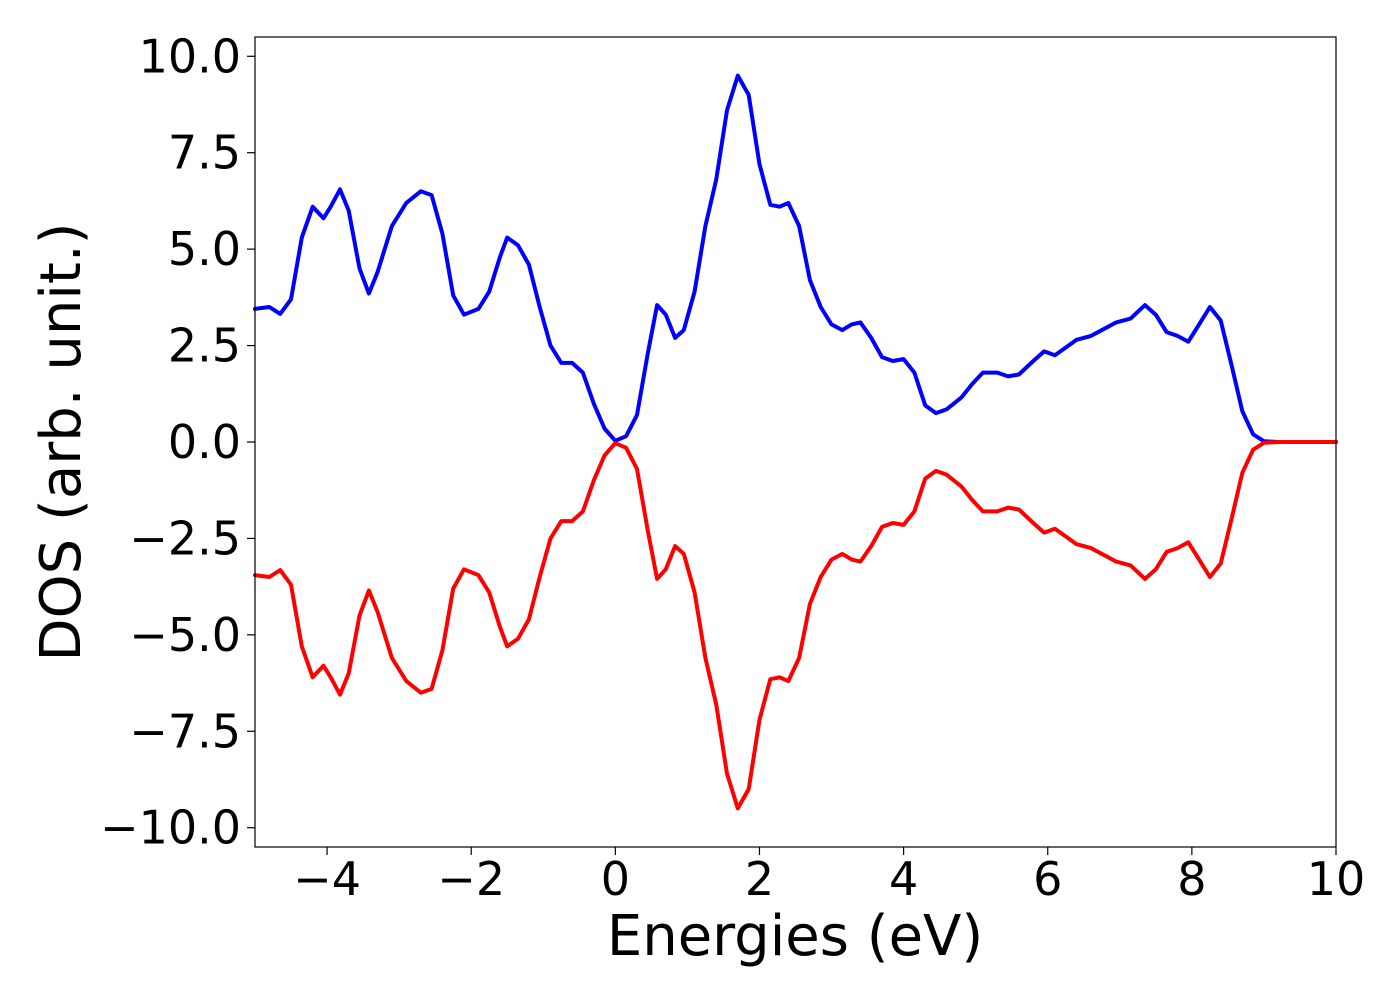 This screenshot has height=1000, width=1400. I want to click on y-tick-label: −5.0, so click(185, 635).